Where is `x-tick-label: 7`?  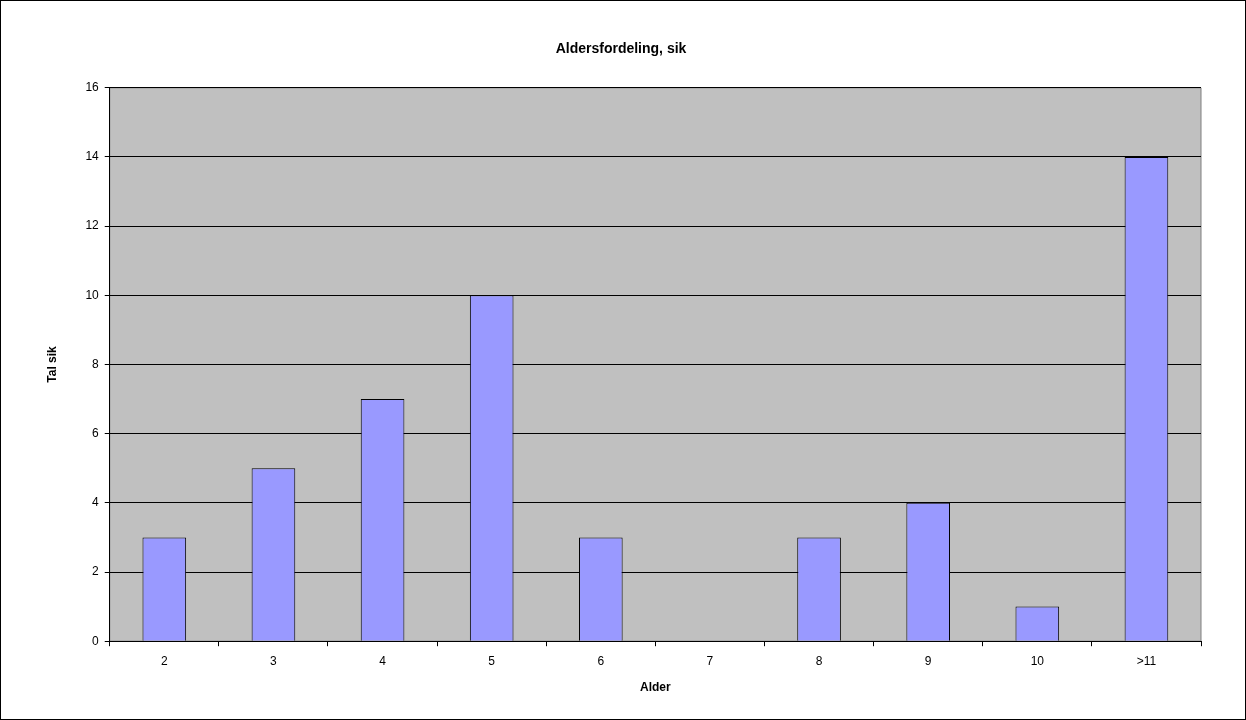 x-tick-label: 7 is located at coordinates (710, 660).